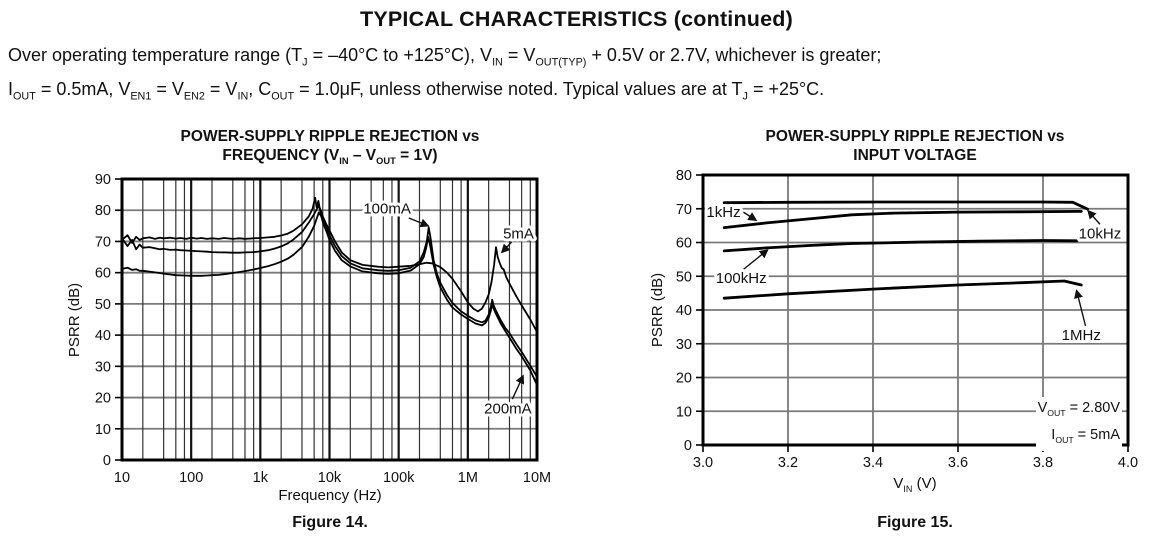 The width and height of the screenshot is (1153, 552). I want to click on annotation-arrow-200mA, so click(518, 387).